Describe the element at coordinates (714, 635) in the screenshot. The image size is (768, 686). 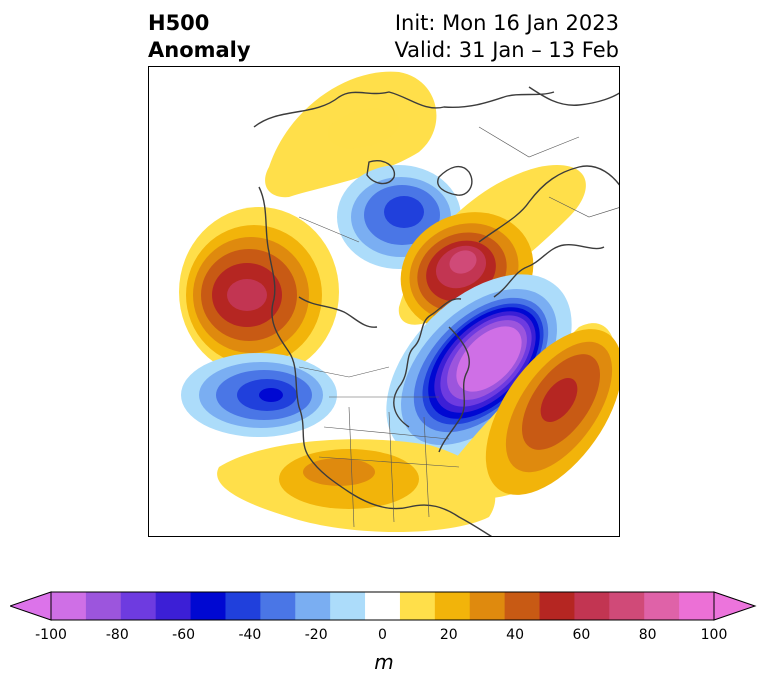
I see `colorbar-tick-label: 100` at that location.